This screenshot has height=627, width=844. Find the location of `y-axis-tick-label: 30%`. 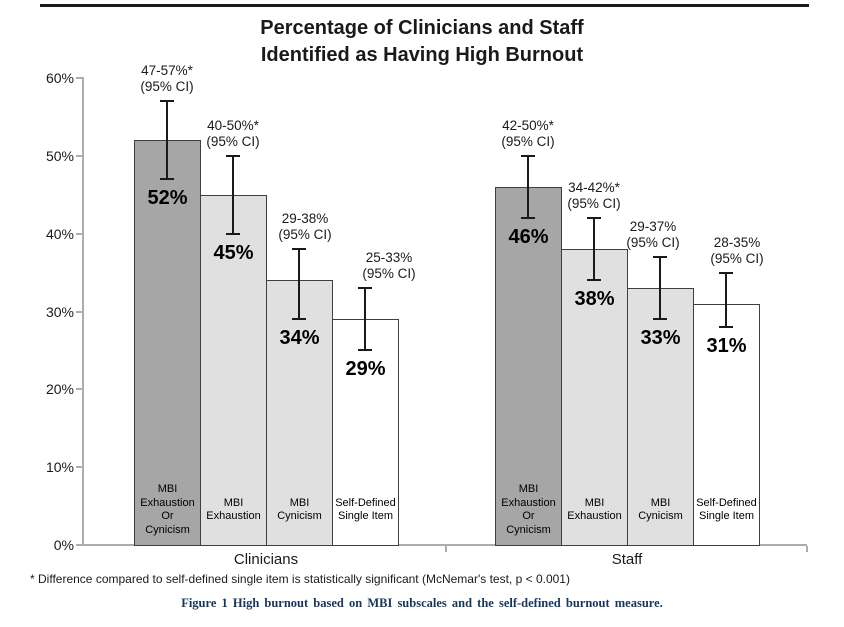

y-axis-tick-label: 30% is located at coordinates (59, 311).